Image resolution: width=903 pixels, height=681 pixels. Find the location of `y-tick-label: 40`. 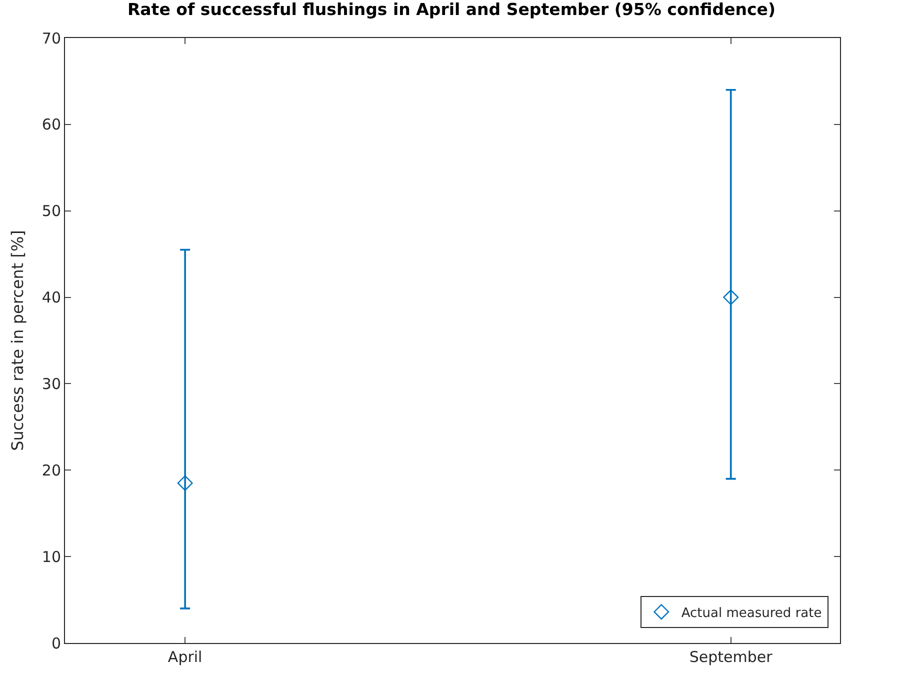

y-tick-label: 40 is located at coordinates (51, 297).